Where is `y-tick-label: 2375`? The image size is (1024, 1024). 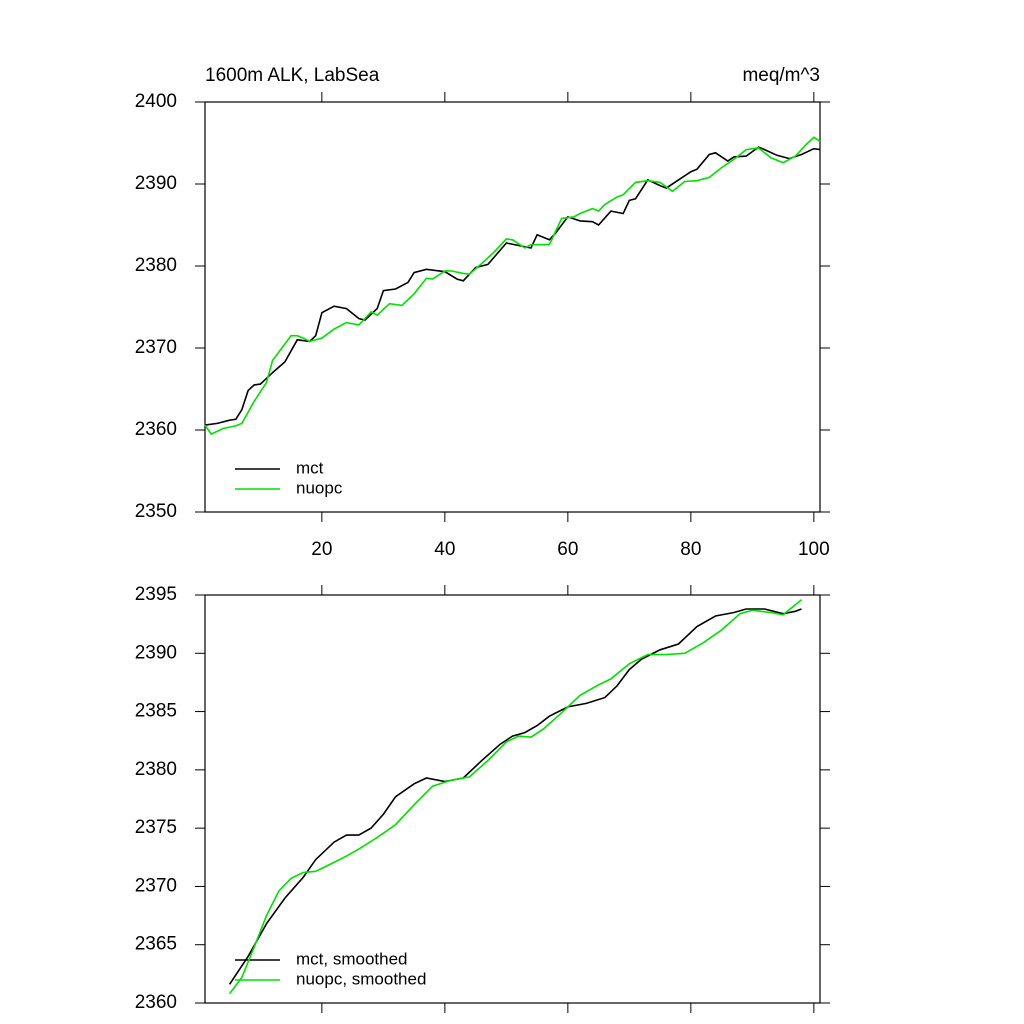
y-tick-label: 2375 is located at coordinates (156, 827).